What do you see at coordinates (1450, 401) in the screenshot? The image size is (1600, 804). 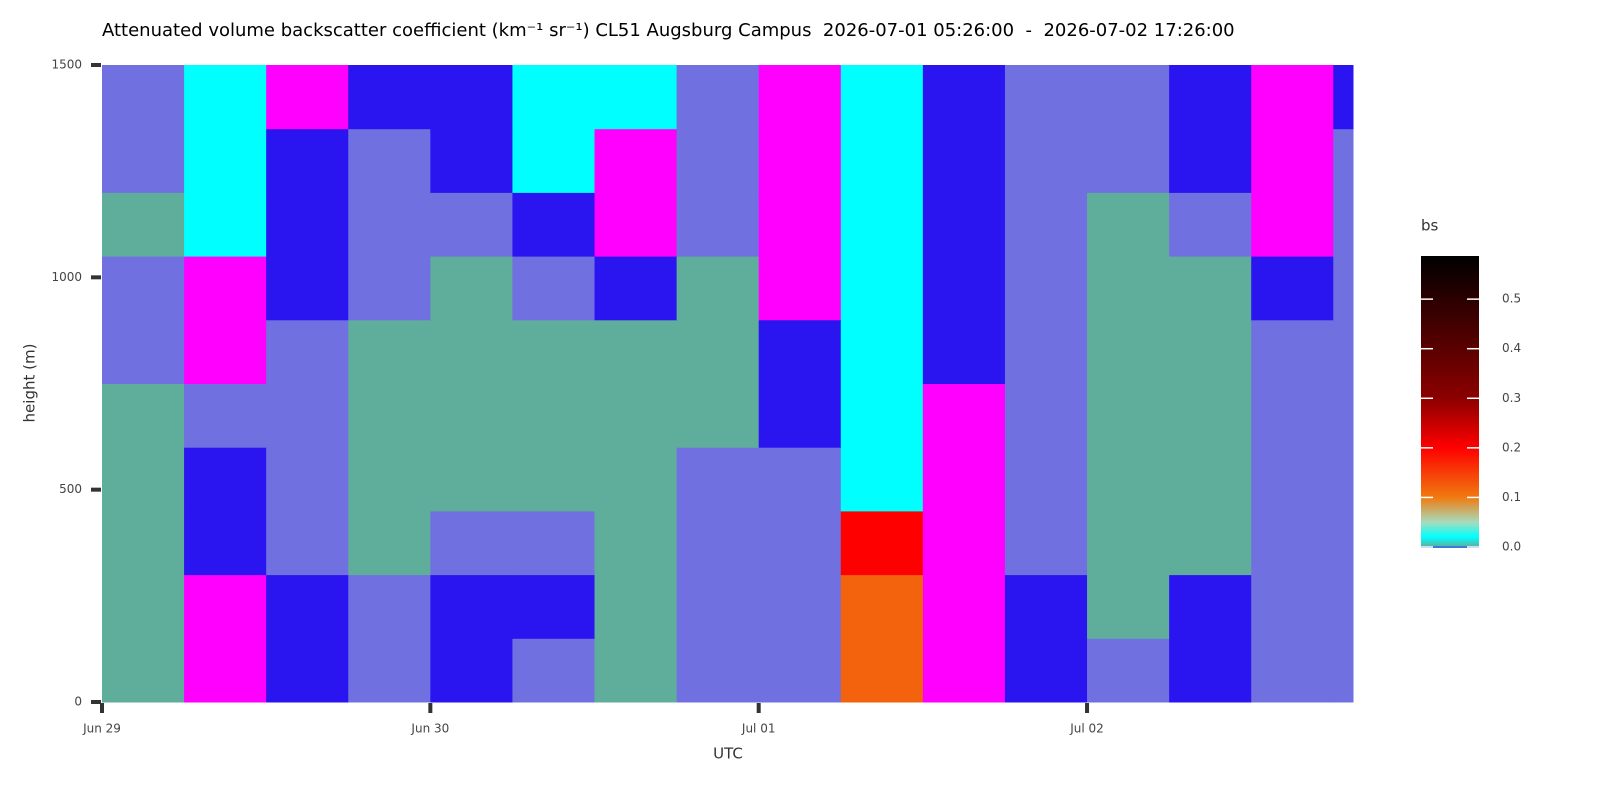 I see `colorbar` at bounding box center [1450, 401].